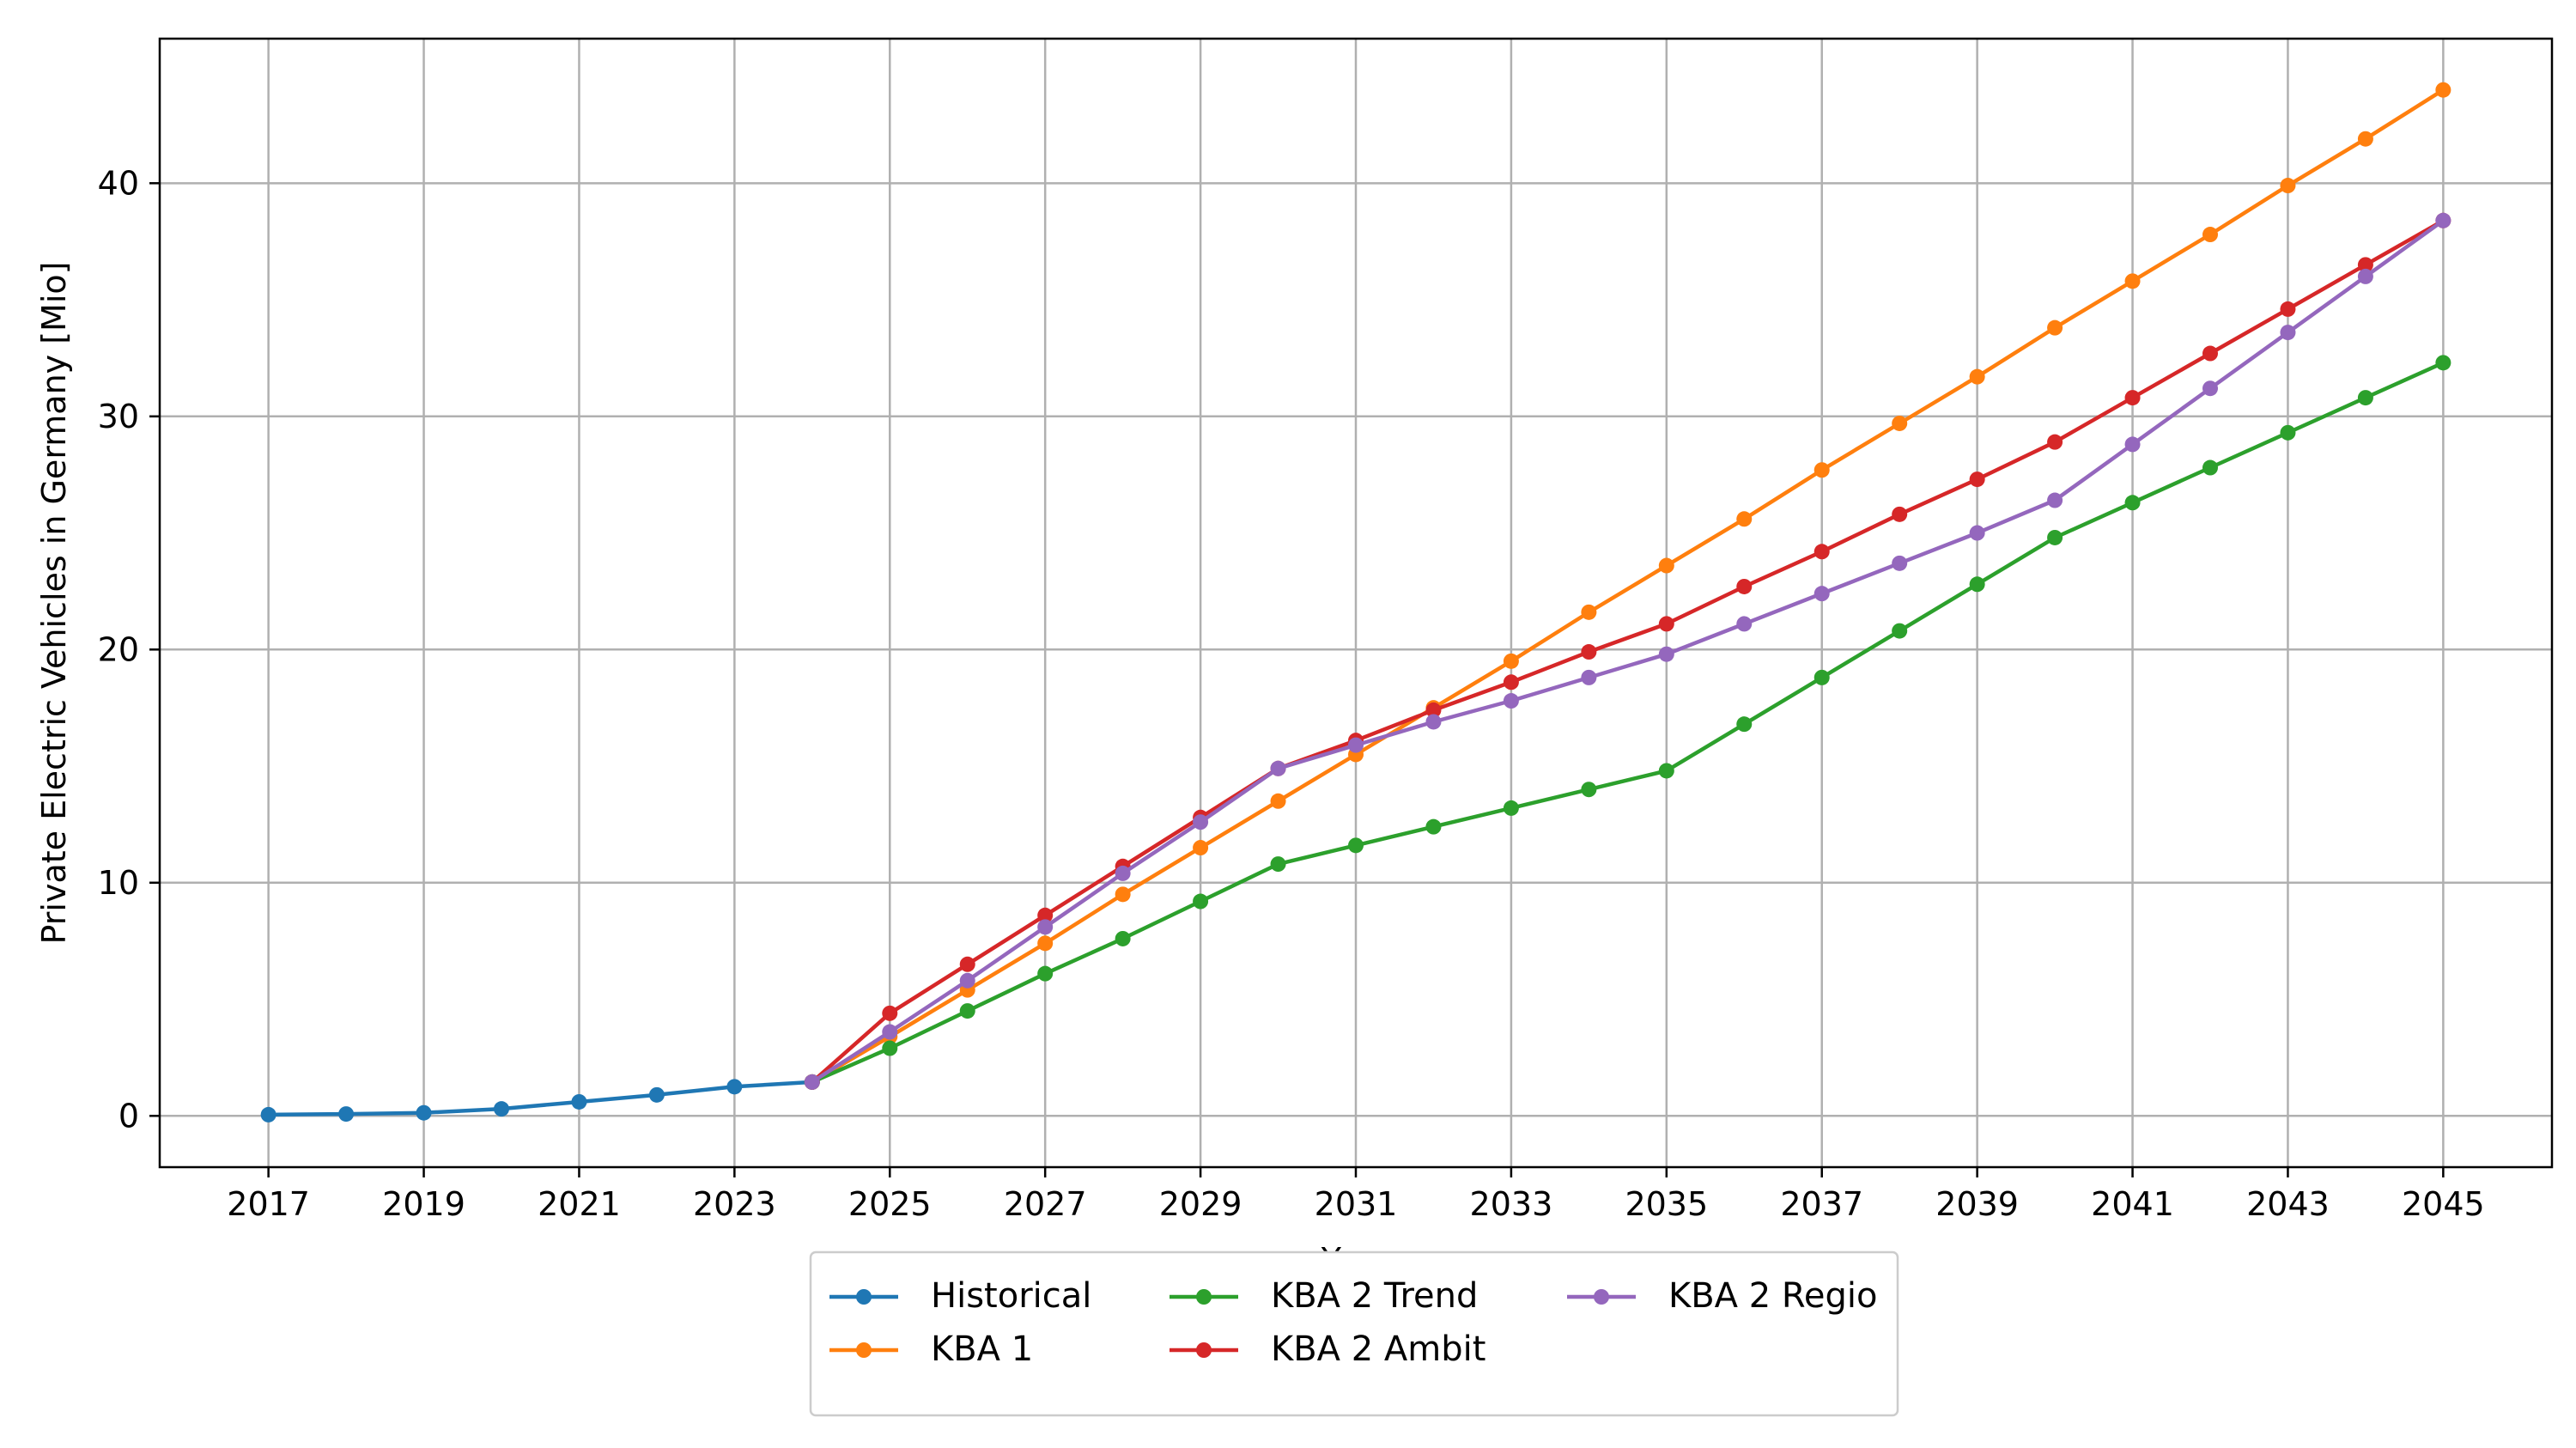 This screenshot has width=2576, height=1448. I want to click on x-tick-label: 2033, so click(1511, 1204).